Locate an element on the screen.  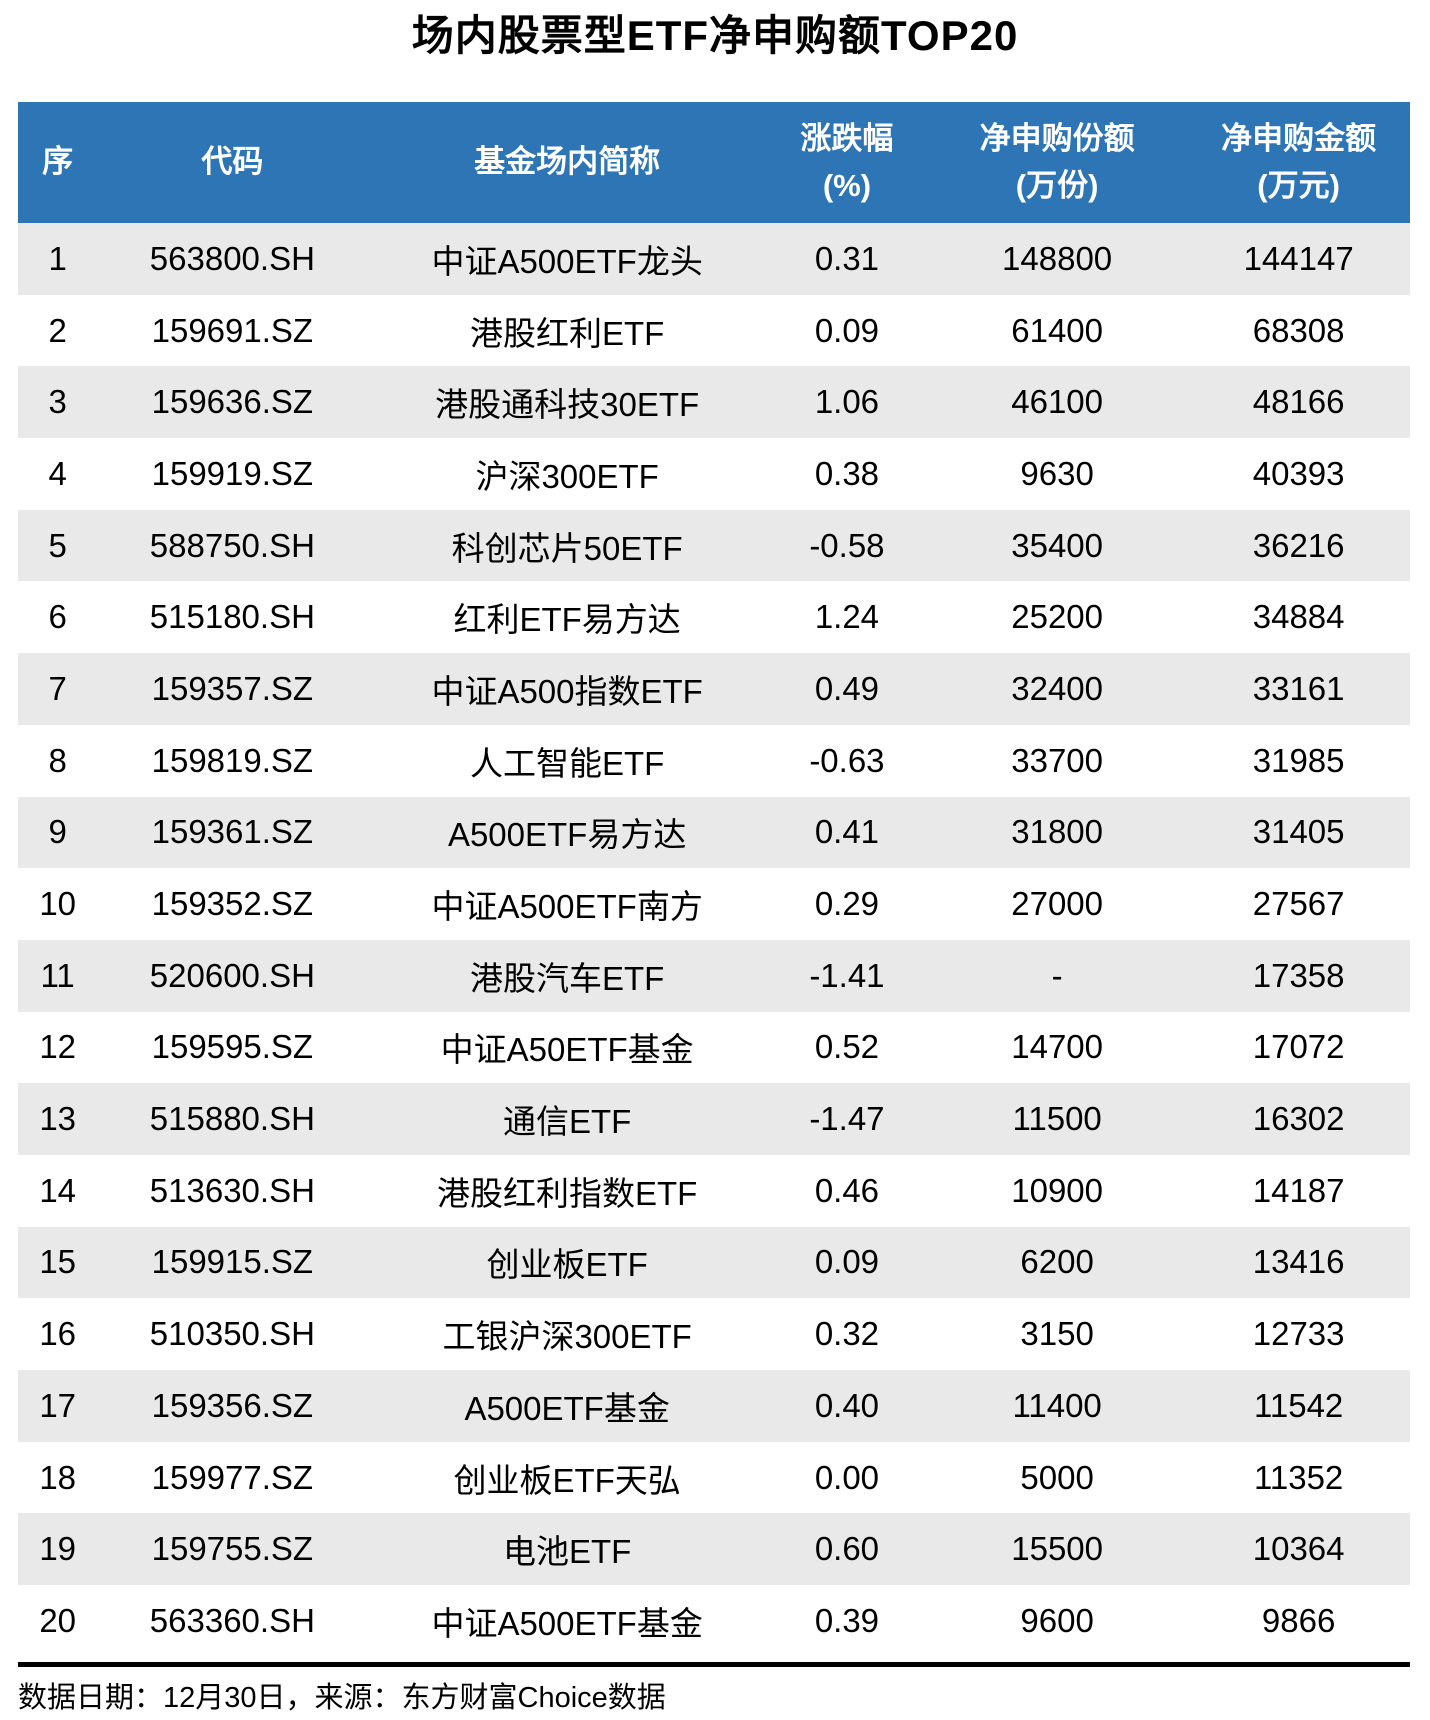
cell-net-shares: 25200 is located at coordinates (1057, 617).